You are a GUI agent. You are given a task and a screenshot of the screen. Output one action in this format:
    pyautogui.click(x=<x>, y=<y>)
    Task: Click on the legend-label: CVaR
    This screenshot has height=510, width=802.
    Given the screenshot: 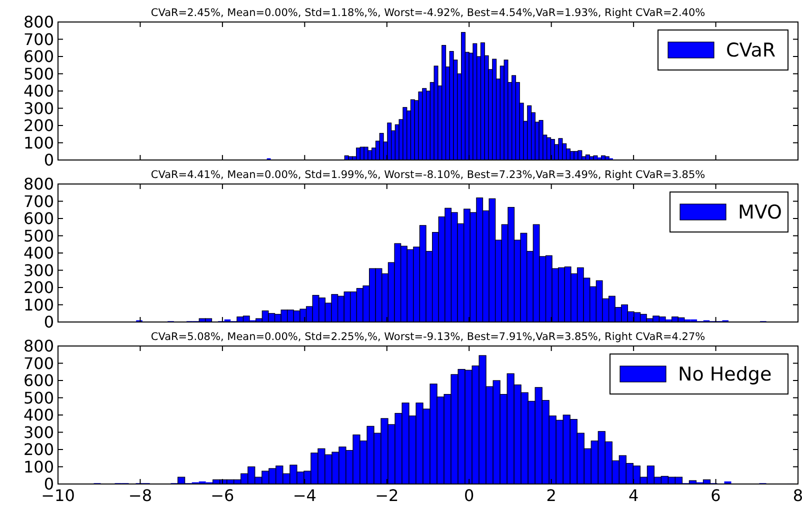 What is the action you would take?
    pyautogui.click(x=751, y=51)
    